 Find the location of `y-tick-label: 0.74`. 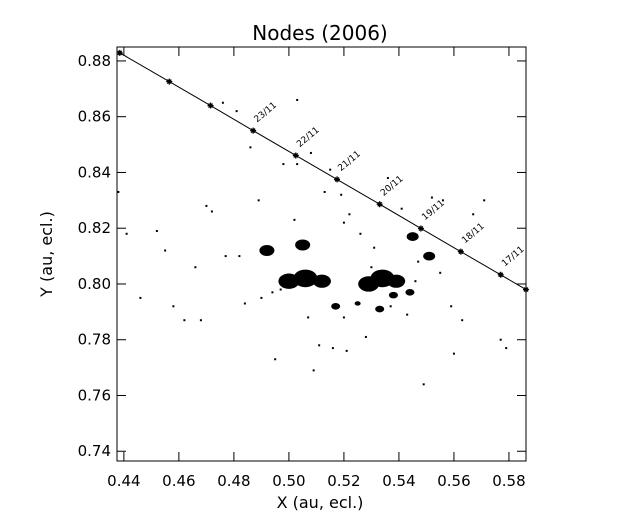

y-tick-label: 0.74 is located at coordinates (94, 451).